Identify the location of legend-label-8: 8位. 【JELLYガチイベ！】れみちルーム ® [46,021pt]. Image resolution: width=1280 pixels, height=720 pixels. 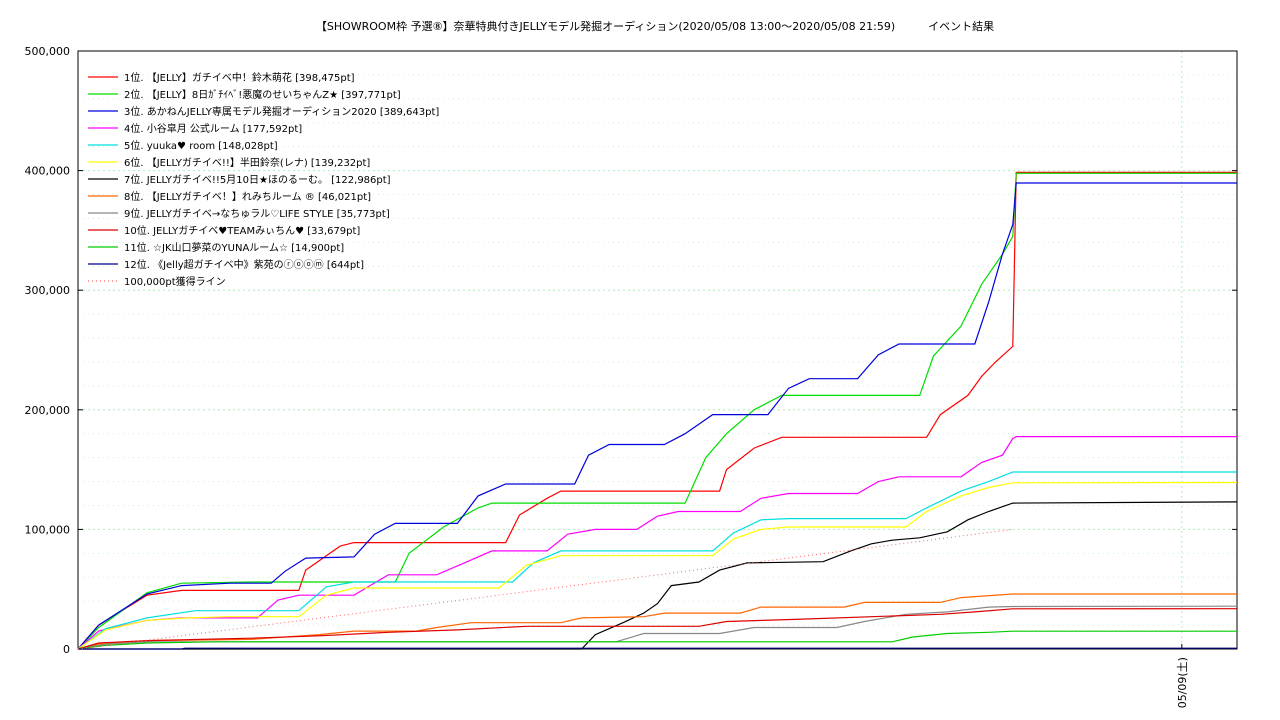
(247, 196).